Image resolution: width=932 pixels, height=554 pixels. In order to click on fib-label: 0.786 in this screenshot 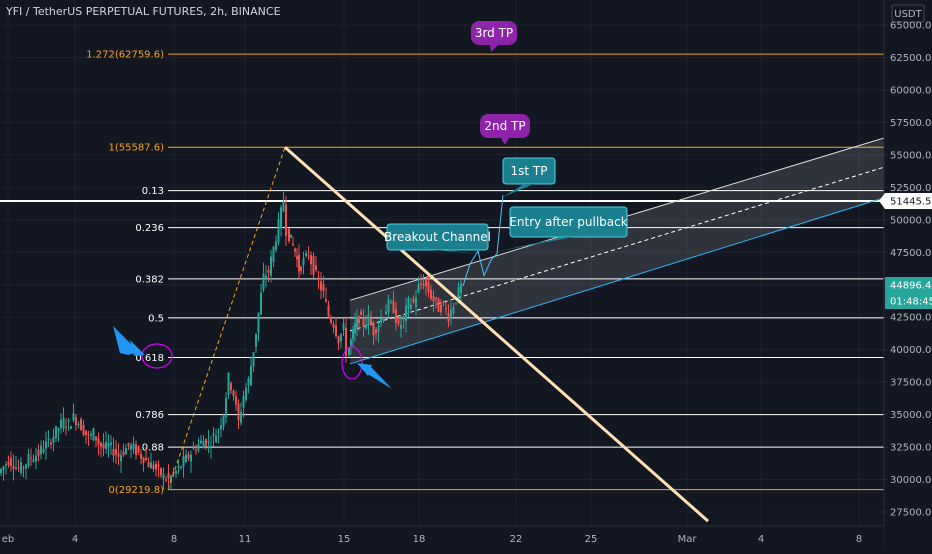, I will do `click(149, 415)`.